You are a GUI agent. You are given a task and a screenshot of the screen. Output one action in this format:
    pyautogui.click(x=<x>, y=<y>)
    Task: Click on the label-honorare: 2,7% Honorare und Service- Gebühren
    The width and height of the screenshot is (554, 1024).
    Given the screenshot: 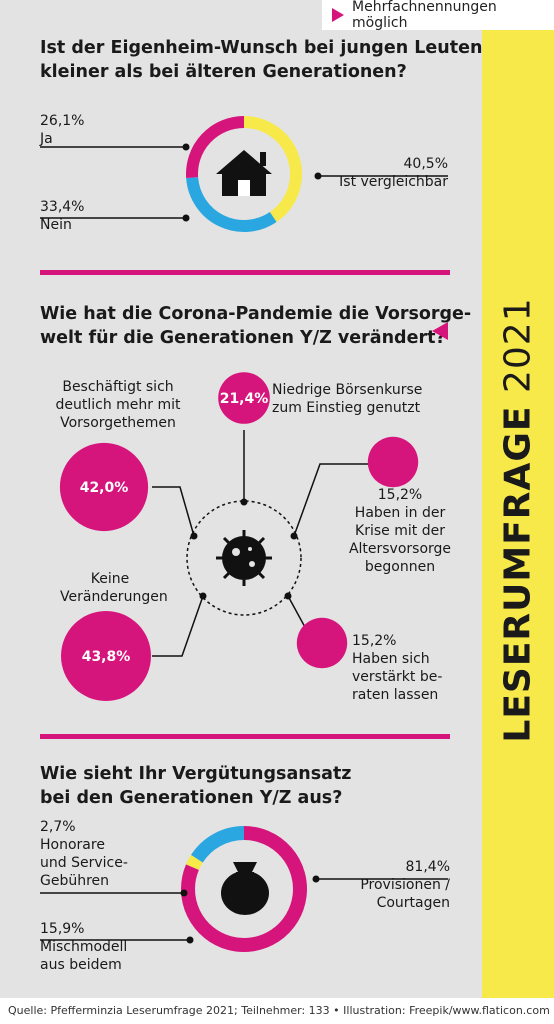 What is the action you would take?
    pyautogui.click(x=84, y=854)
    